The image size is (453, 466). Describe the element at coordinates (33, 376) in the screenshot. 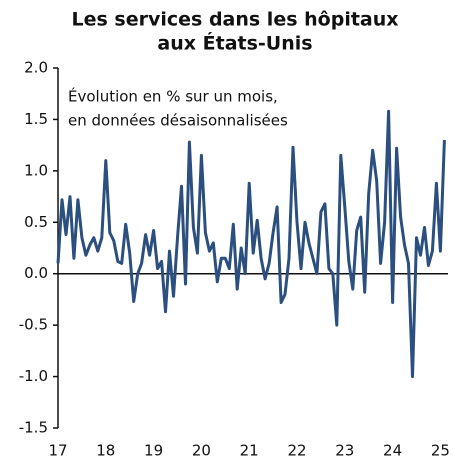

I see `y-tick-label: -1.0` at that location.